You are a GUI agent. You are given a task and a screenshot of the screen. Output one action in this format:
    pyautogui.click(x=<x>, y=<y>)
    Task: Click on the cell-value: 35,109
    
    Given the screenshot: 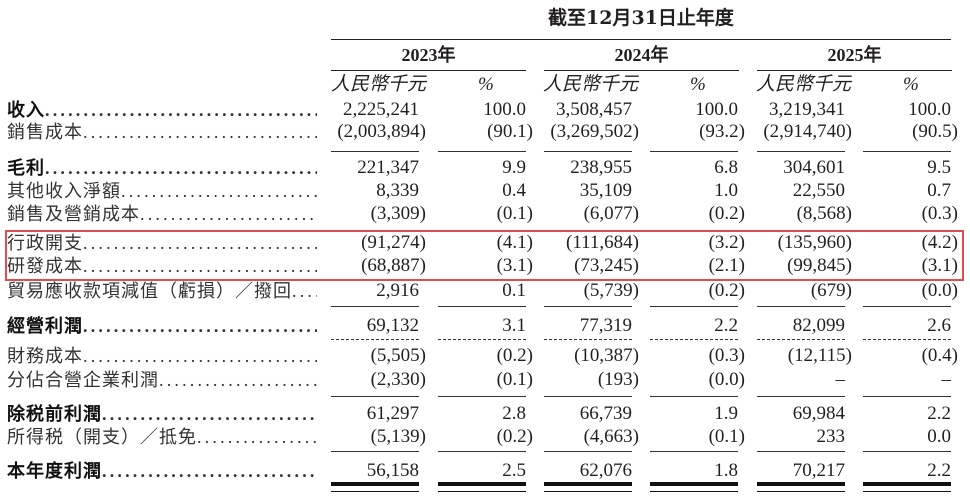 What is the action you would take?
    pyautogui.click(x=605, y=190)
    